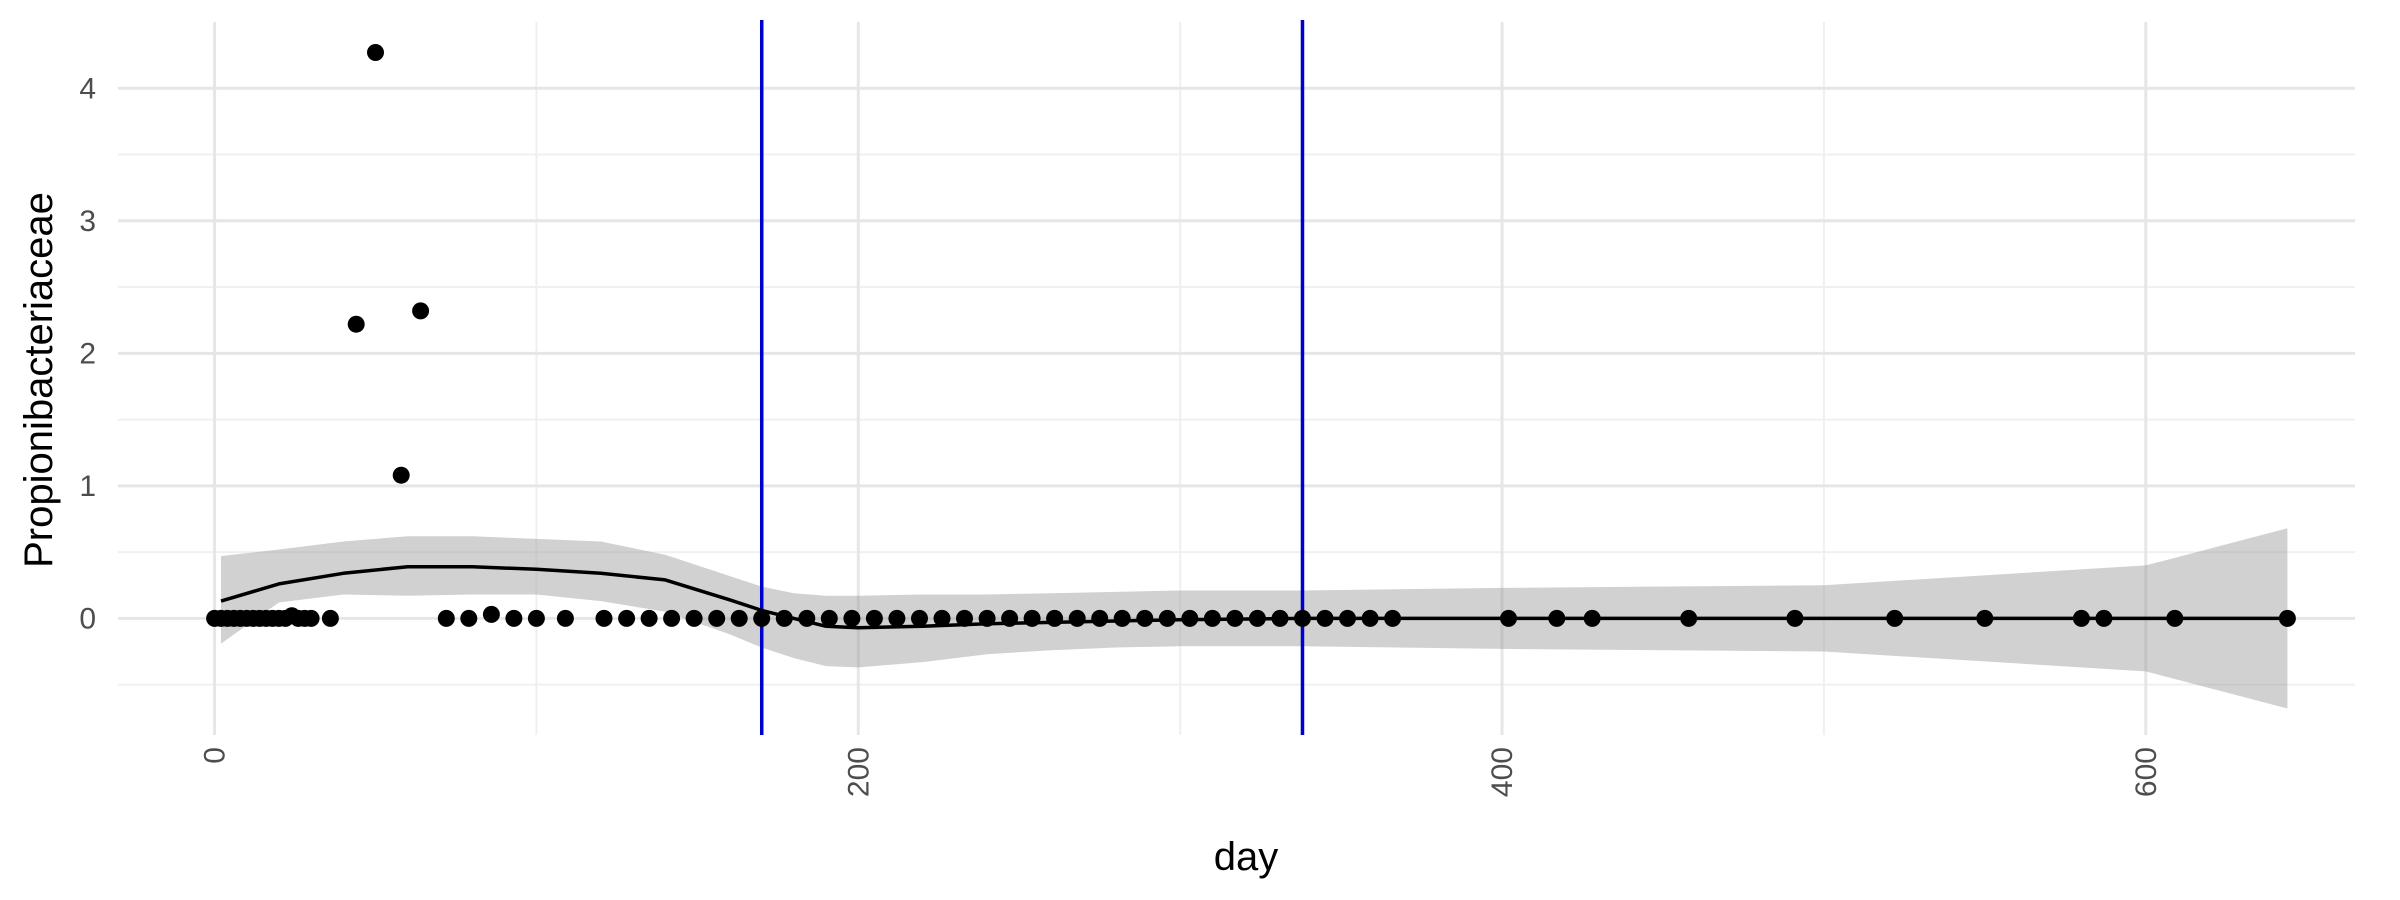 The image size is (2400, 900). What do you see at coordinates (215, 755) in the screenshot?
I see `x-tick-label: 0` at bounding box center [215, 755].